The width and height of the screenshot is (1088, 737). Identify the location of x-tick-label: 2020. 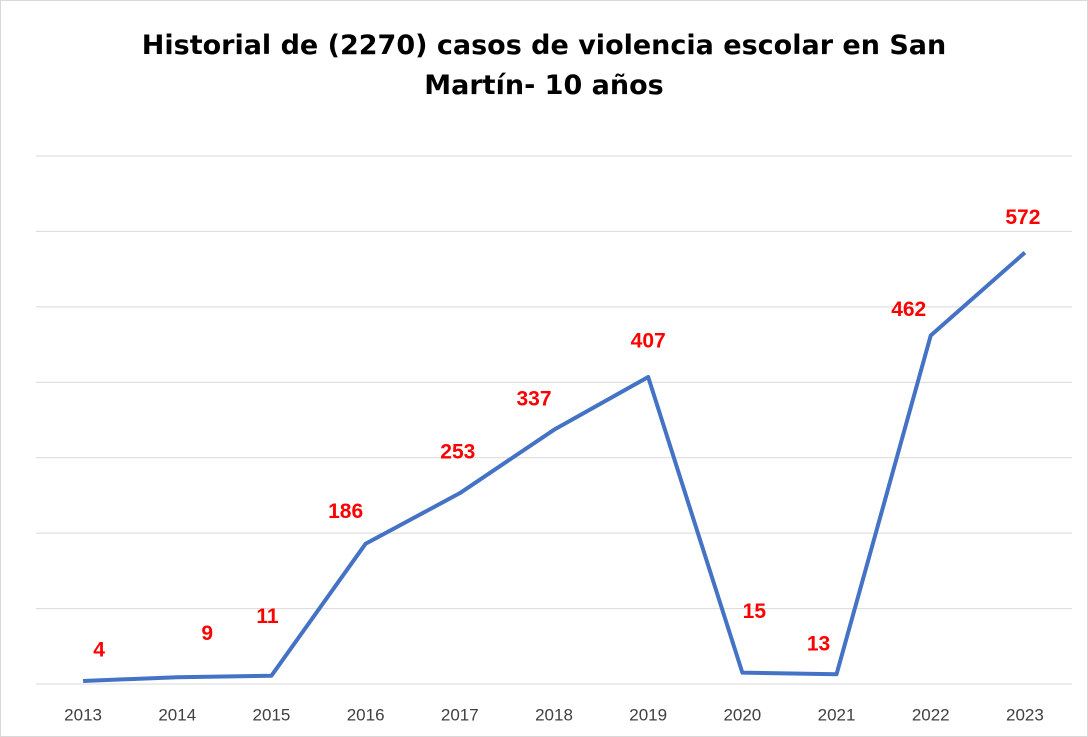
(742, 714).